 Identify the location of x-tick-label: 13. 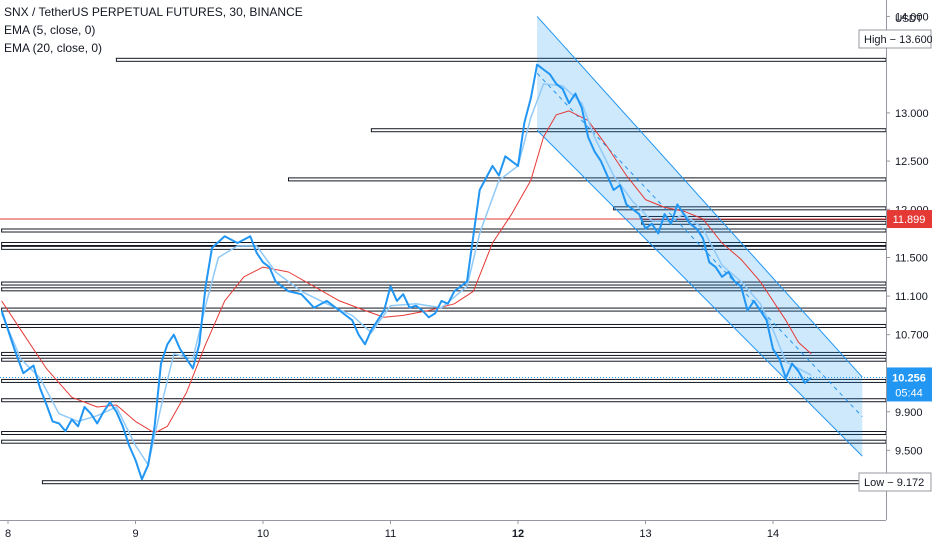
(645, 534).